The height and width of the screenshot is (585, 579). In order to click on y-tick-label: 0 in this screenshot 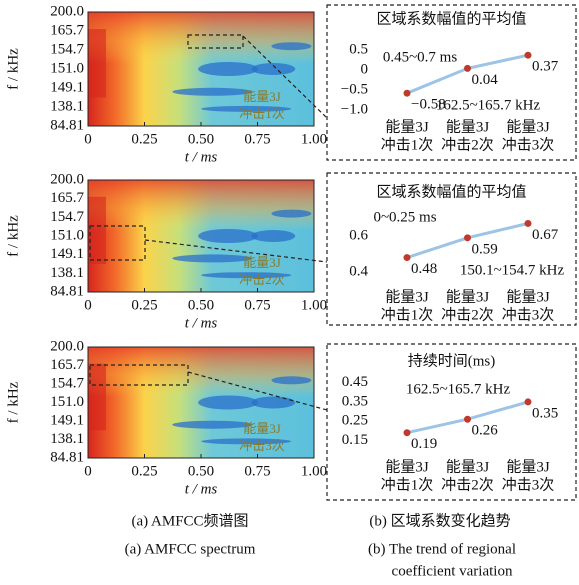, I will do `click(365, 69)`.